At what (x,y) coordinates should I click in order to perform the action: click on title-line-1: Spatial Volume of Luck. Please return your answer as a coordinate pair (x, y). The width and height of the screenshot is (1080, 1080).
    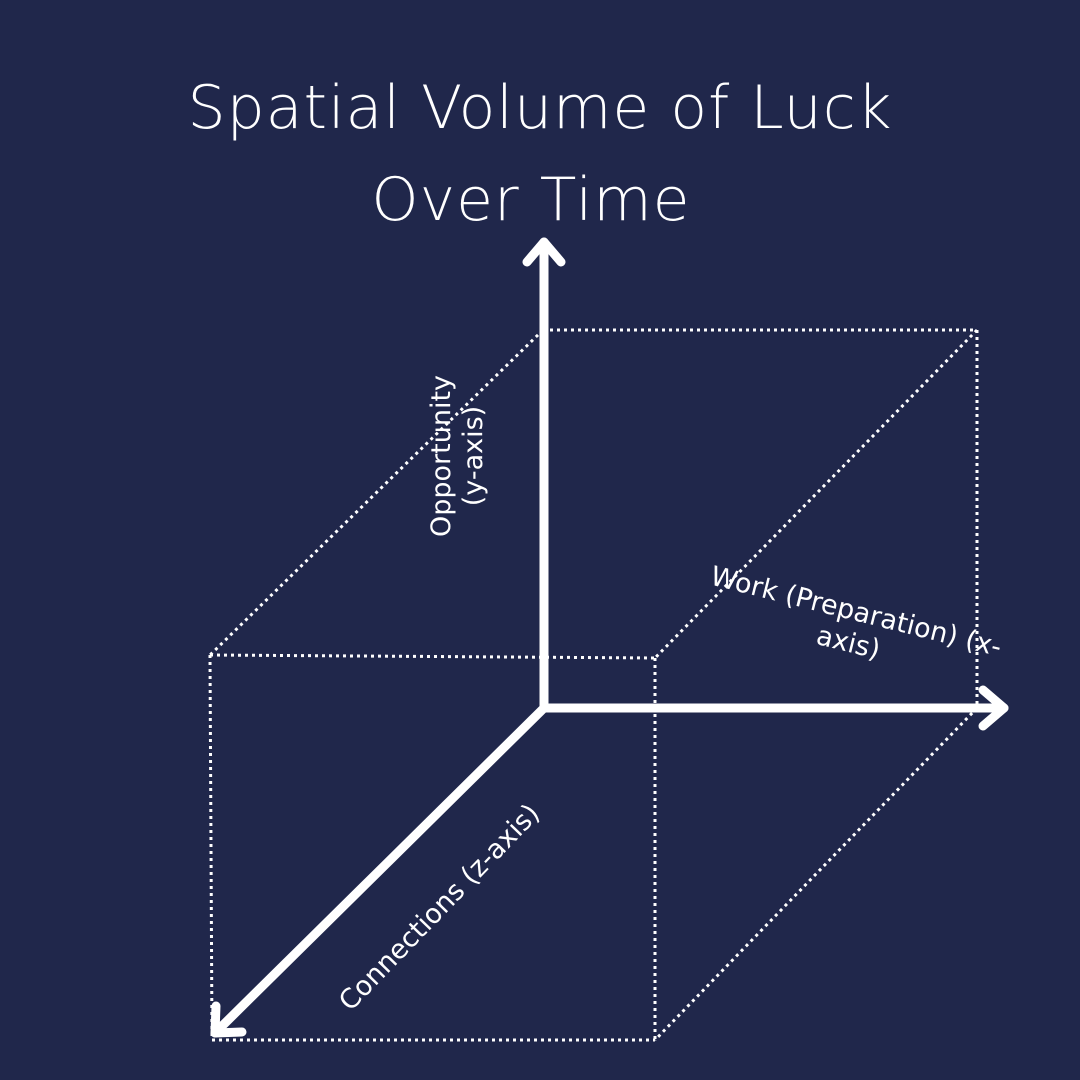
    Looking at the image, I should click on (540, 108).